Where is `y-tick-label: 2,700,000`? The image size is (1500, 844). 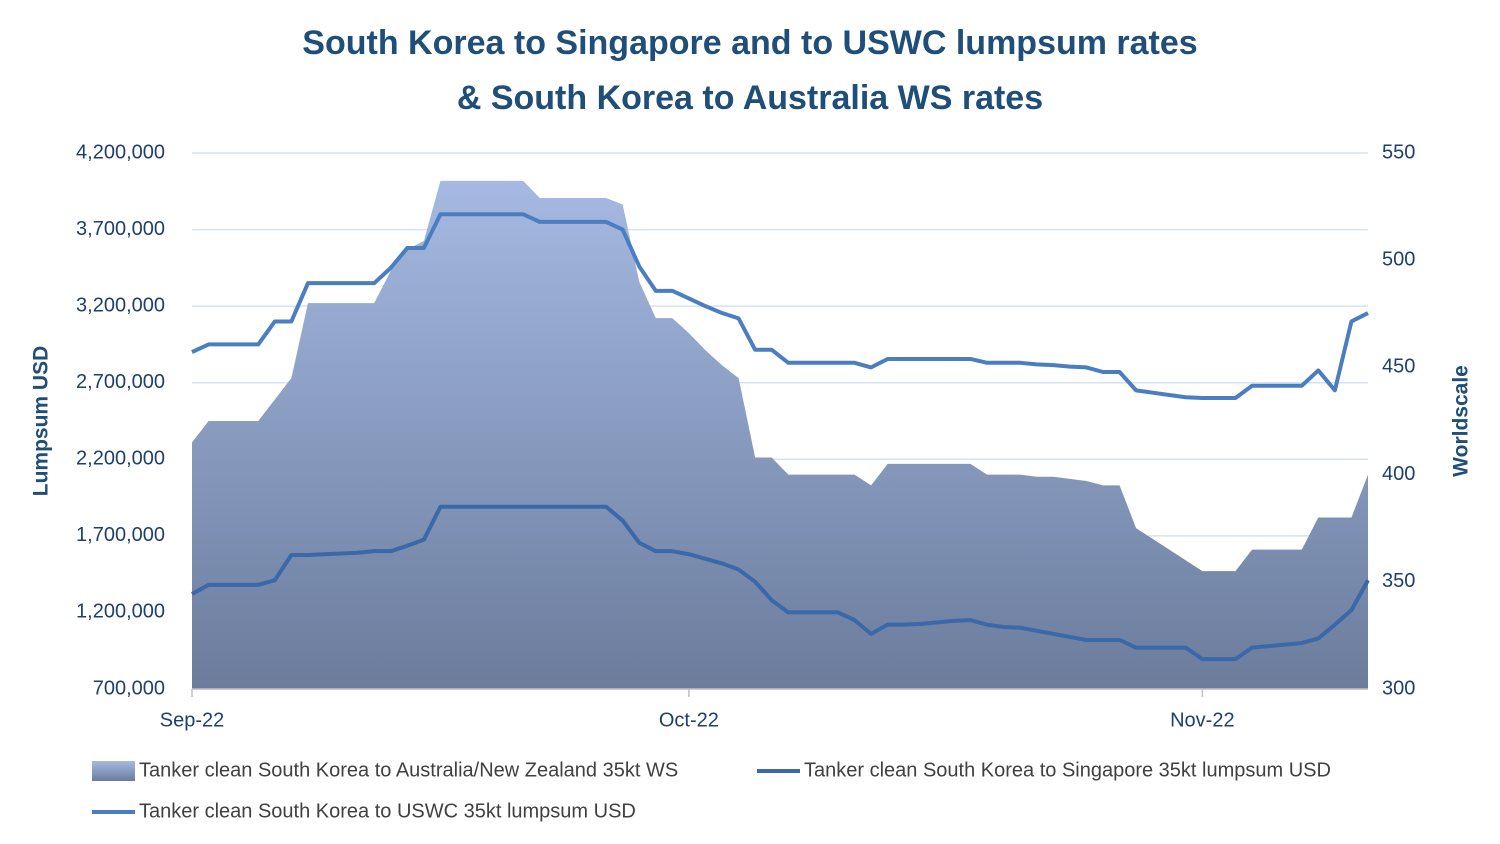 y-tick-label: 2,700,000 is located at coordinates (120, 382).